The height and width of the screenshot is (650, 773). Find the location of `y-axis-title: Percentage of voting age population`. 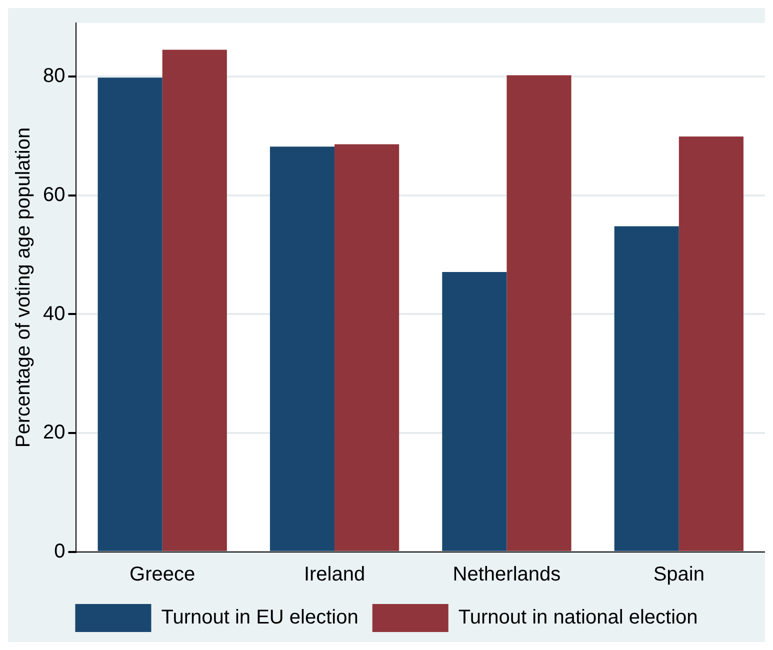

y-axis-title: Percentage of voting age population is located at coordinates (23, 287).